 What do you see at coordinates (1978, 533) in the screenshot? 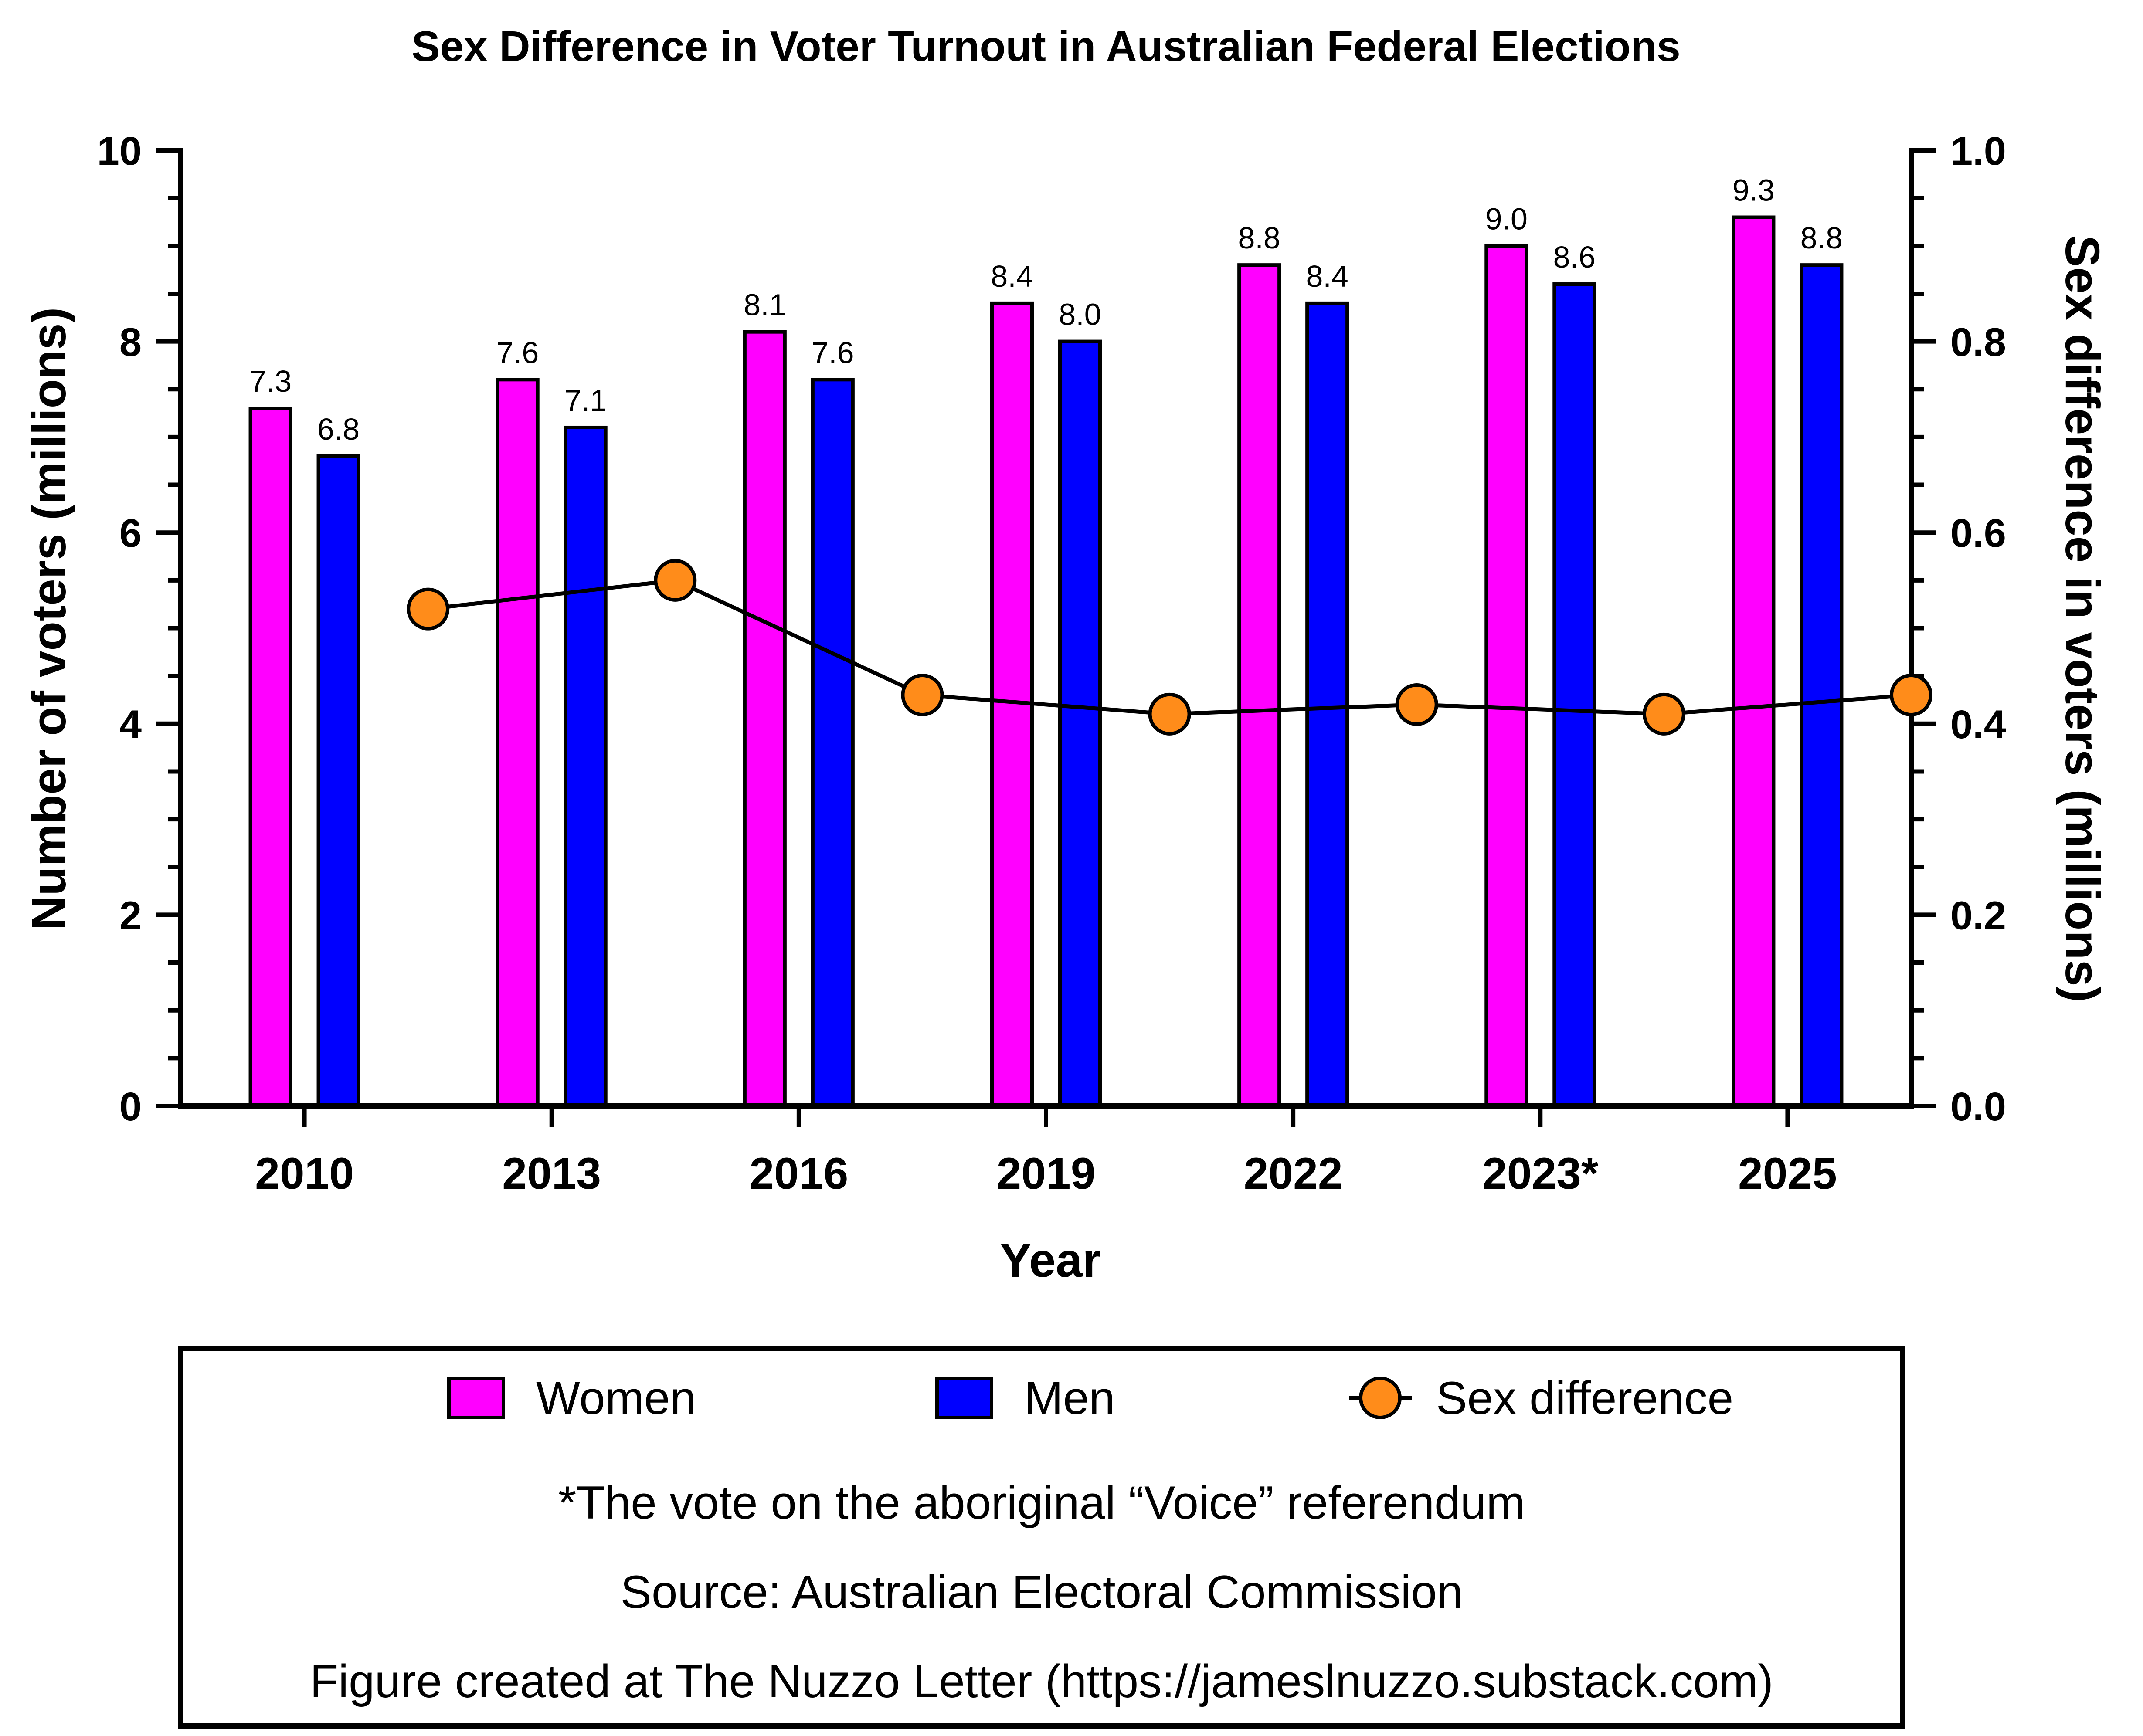
I see `y2-tick-label: 0.6` at bounding box center [1978, 533].